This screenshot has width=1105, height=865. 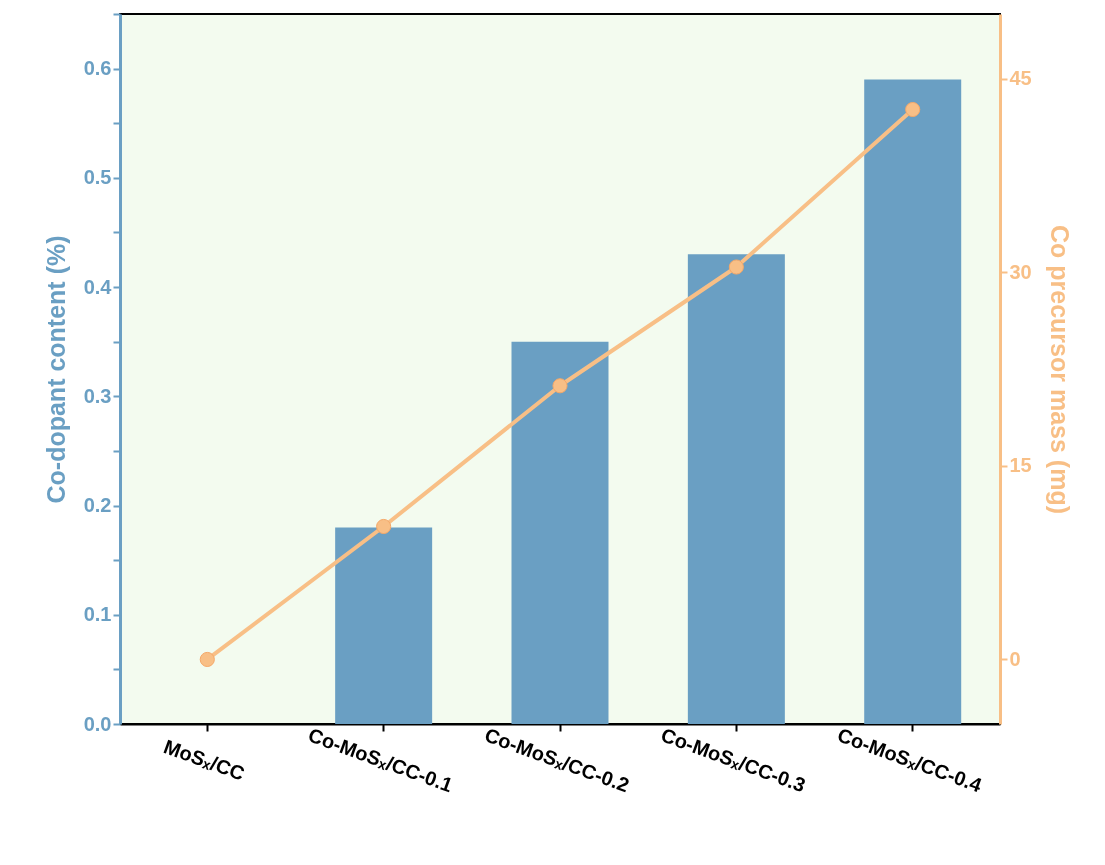 What do you see at coordinates (98, 286) in the screenshot?
I see `y-tick-label: 0.4` at bounding box center [98, 286].